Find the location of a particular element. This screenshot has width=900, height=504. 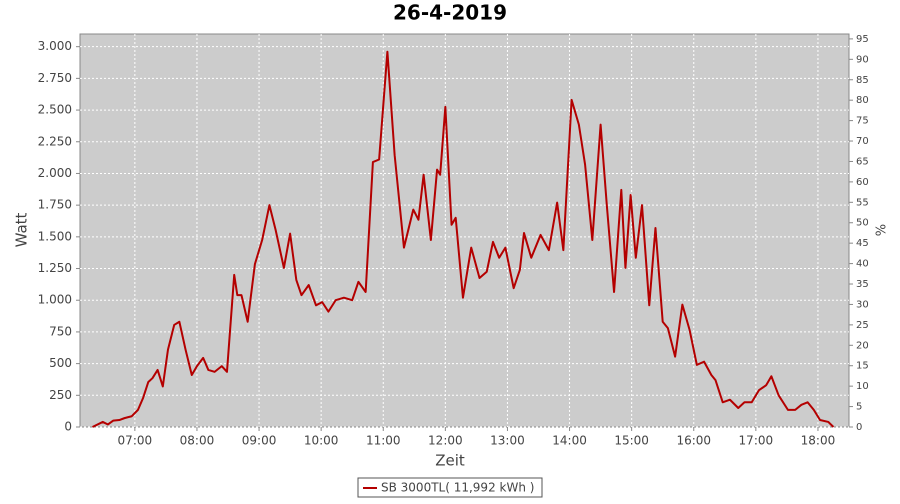

y2-tick-label: 25 is located at coordinates (862, 325).